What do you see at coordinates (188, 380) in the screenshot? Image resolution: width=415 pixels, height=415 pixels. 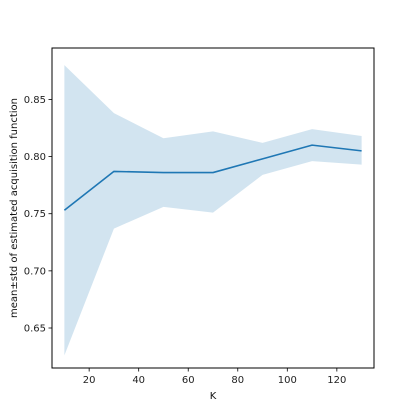 I see `x-tick-label: 60` at bounding box center [188, 380].